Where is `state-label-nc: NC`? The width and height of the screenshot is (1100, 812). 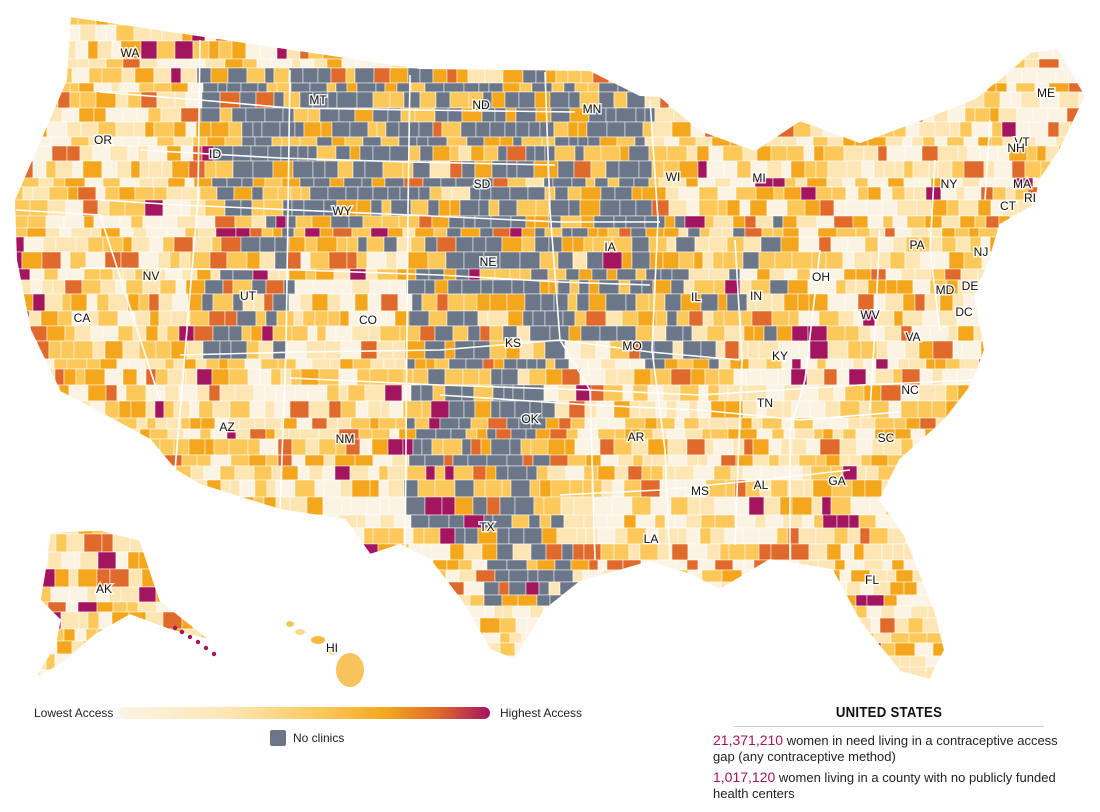 state-label-nc: NC is located at coordinates (910, 390).